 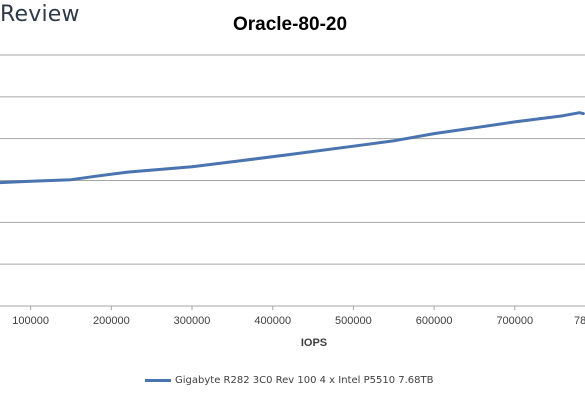 What do you see at coordinates (272, 321) in the screenshot?
I see `x-tick-label: 400000` at bounding box center [272, 321].